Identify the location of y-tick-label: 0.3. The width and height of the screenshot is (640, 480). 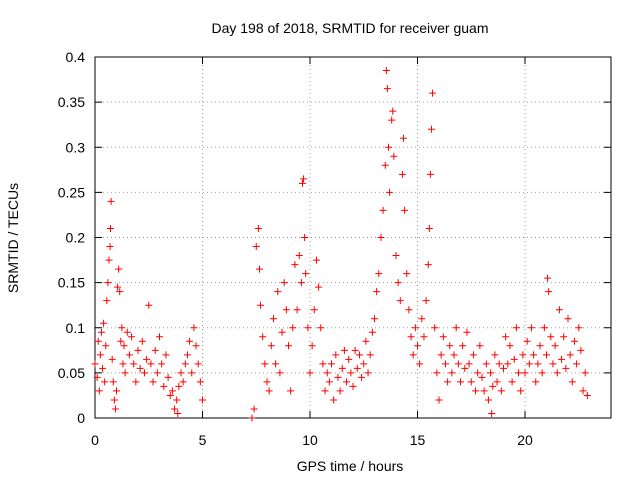
(76, 147).